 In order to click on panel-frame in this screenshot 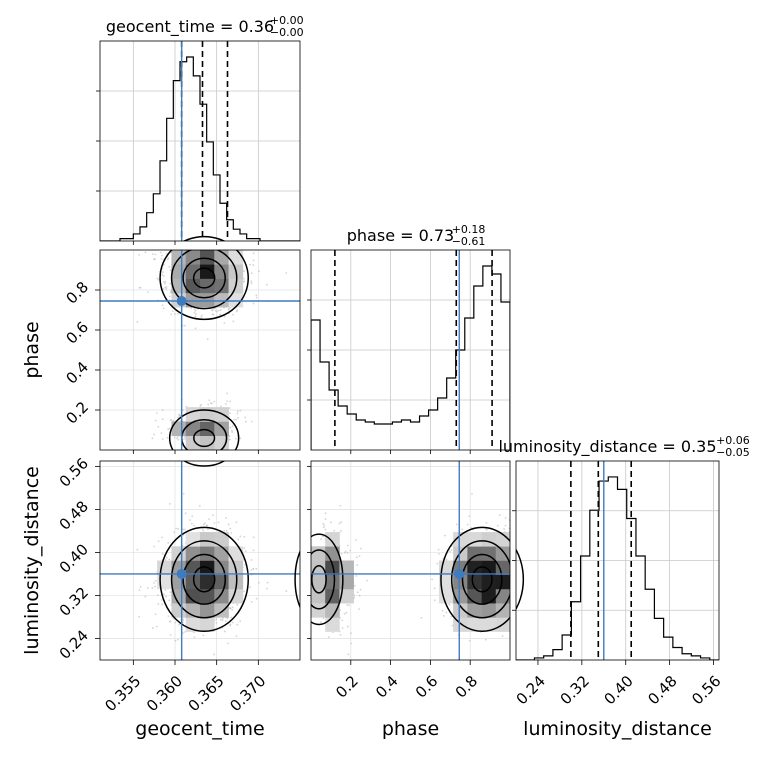, I will do `click(410, 560)`.